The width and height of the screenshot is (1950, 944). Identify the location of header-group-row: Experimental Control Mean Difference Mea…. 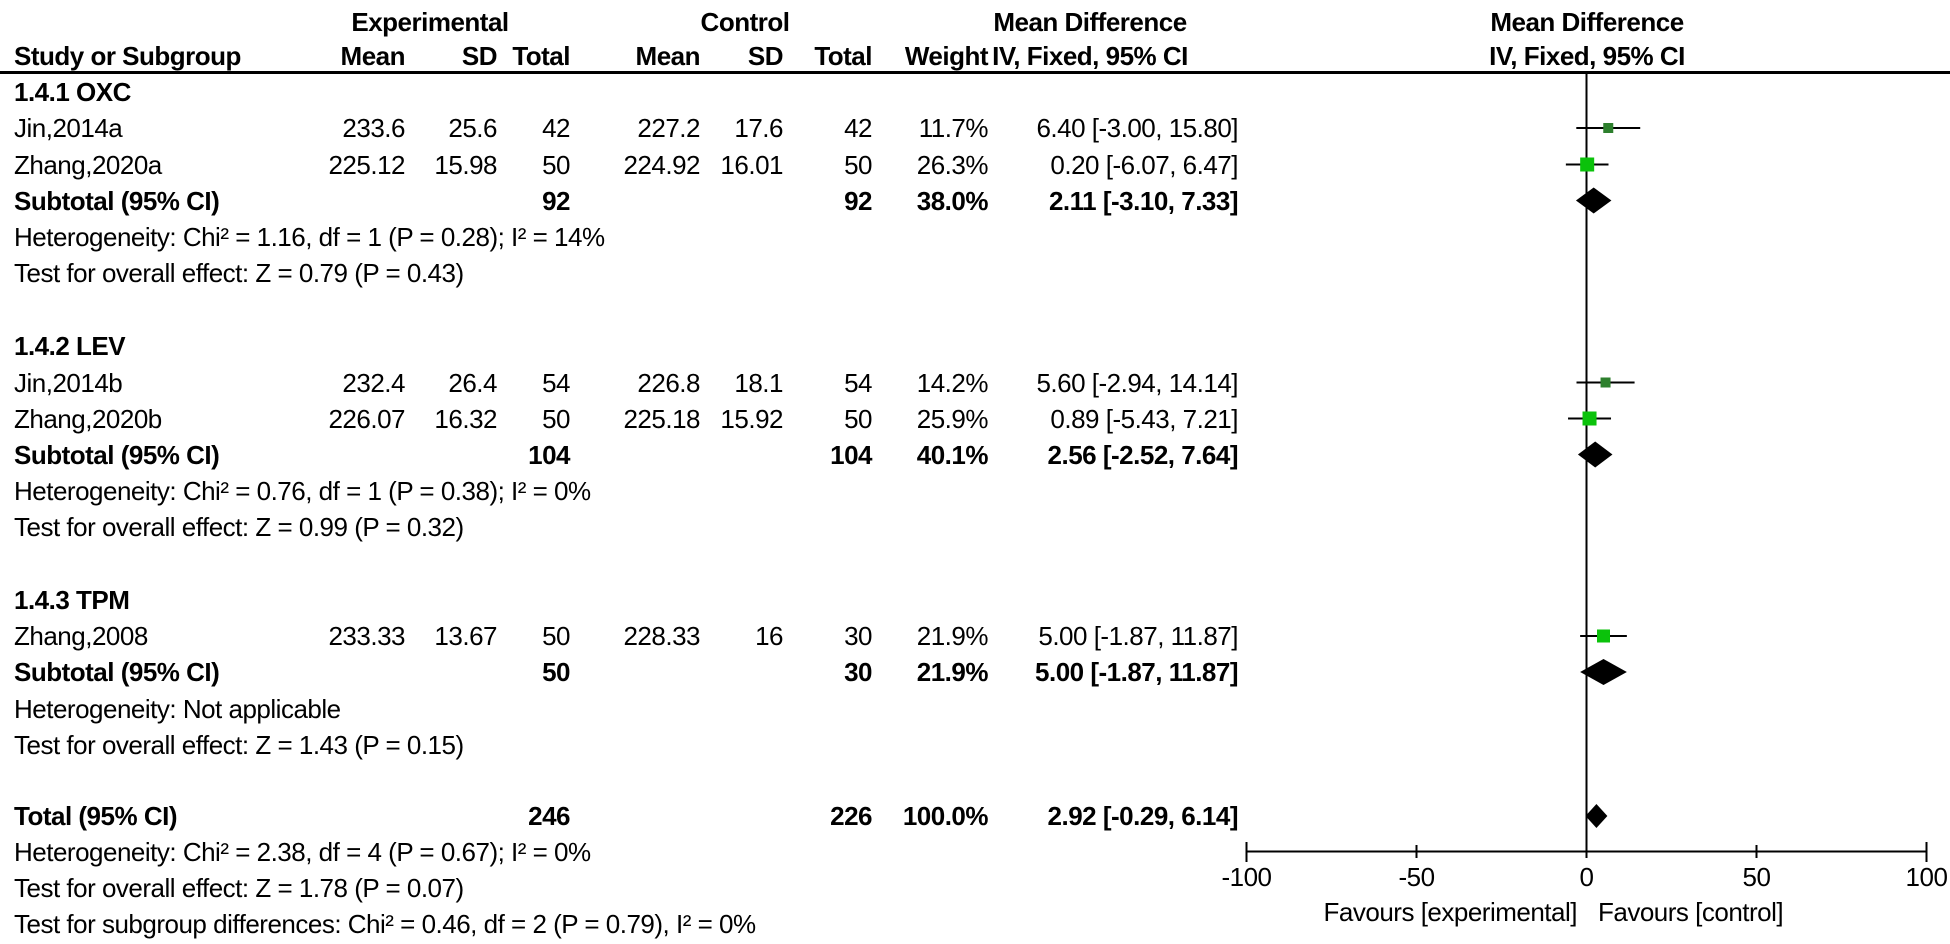
(975, 22).